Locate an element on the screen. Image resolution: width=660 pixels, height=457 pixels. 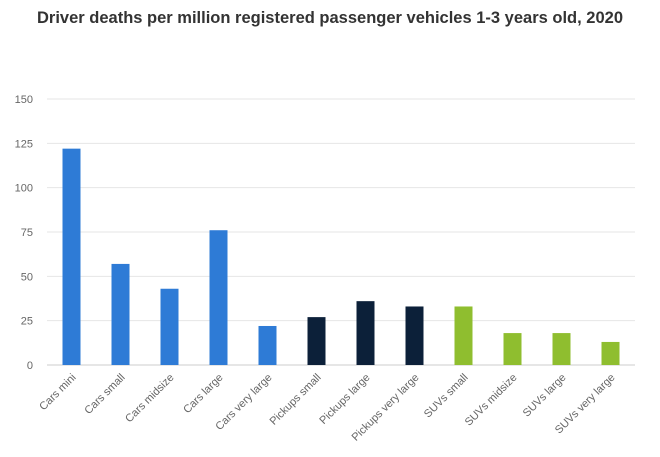
x-tick-label: Pickups large is located at coordinates (344, 399).